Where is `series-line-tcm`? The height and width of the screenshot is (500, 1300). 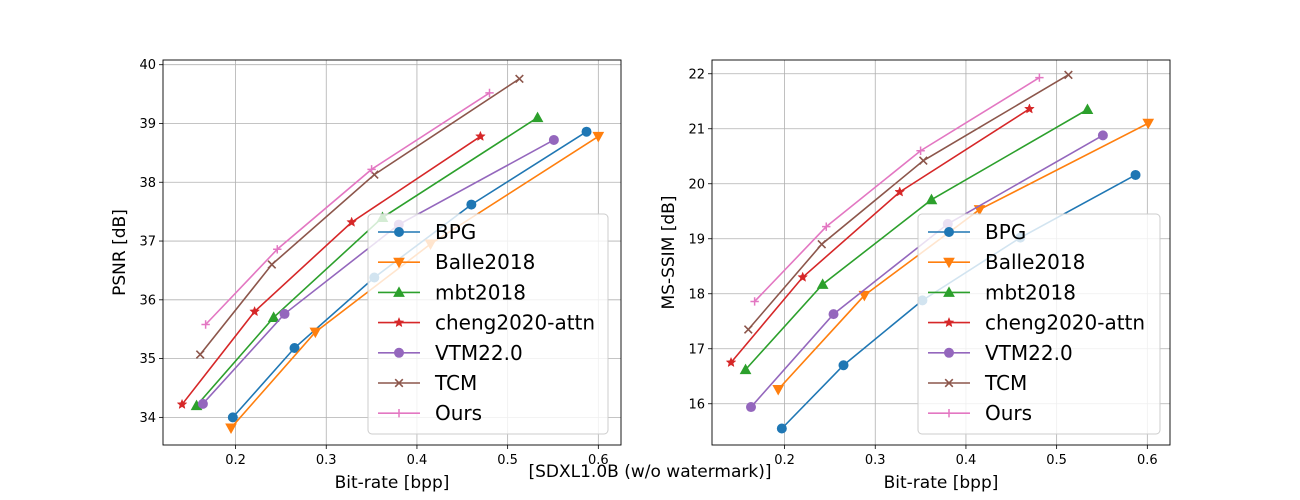 series-line-tcm is located at coordinates (359, 216).